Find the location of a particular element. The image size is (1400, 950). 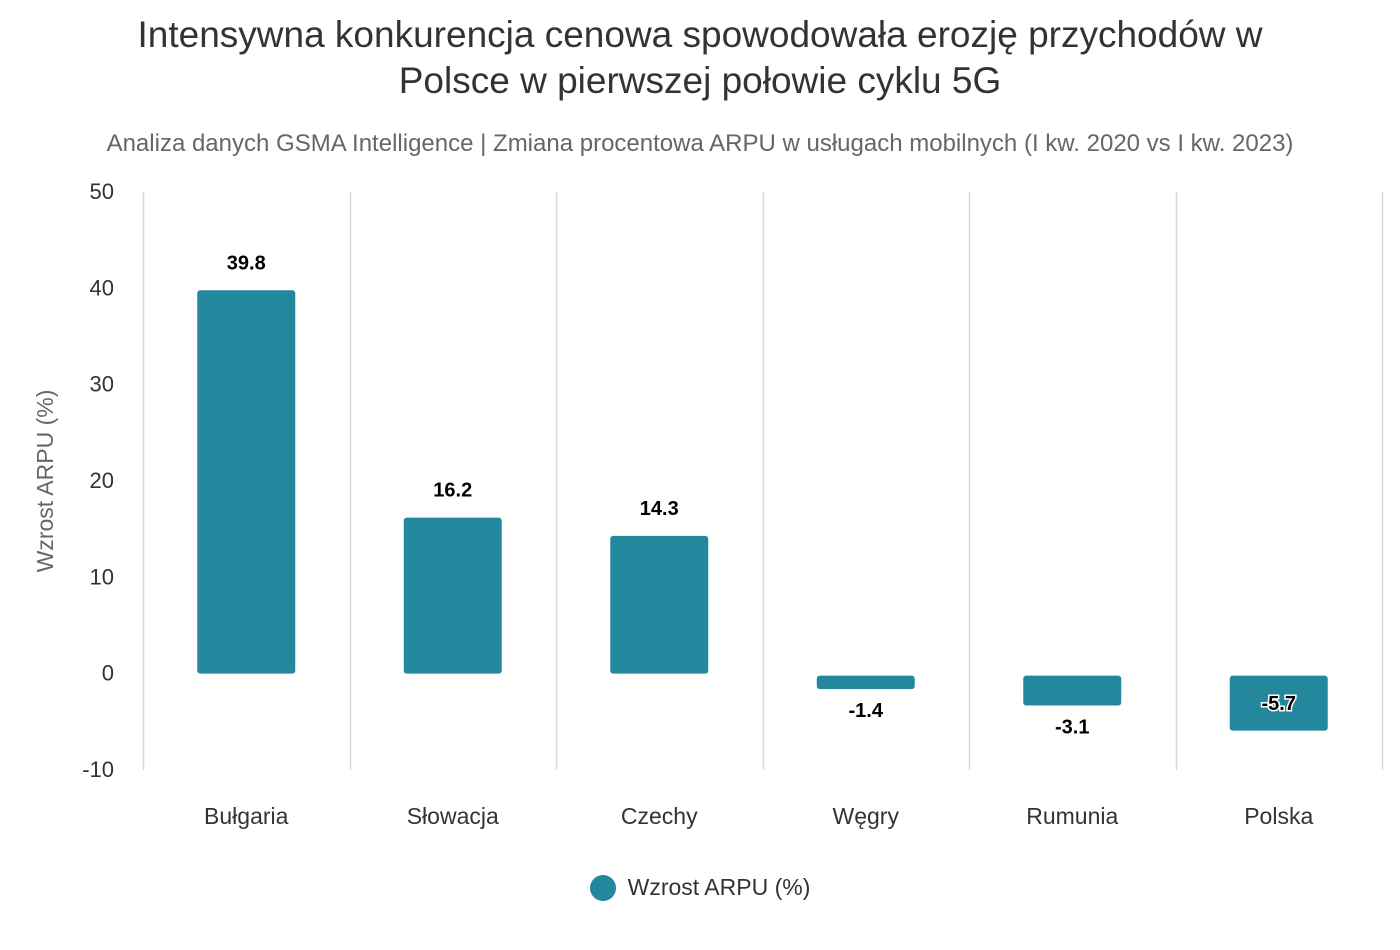

data-label: -5.7 is located at coordinates (1279, 704).